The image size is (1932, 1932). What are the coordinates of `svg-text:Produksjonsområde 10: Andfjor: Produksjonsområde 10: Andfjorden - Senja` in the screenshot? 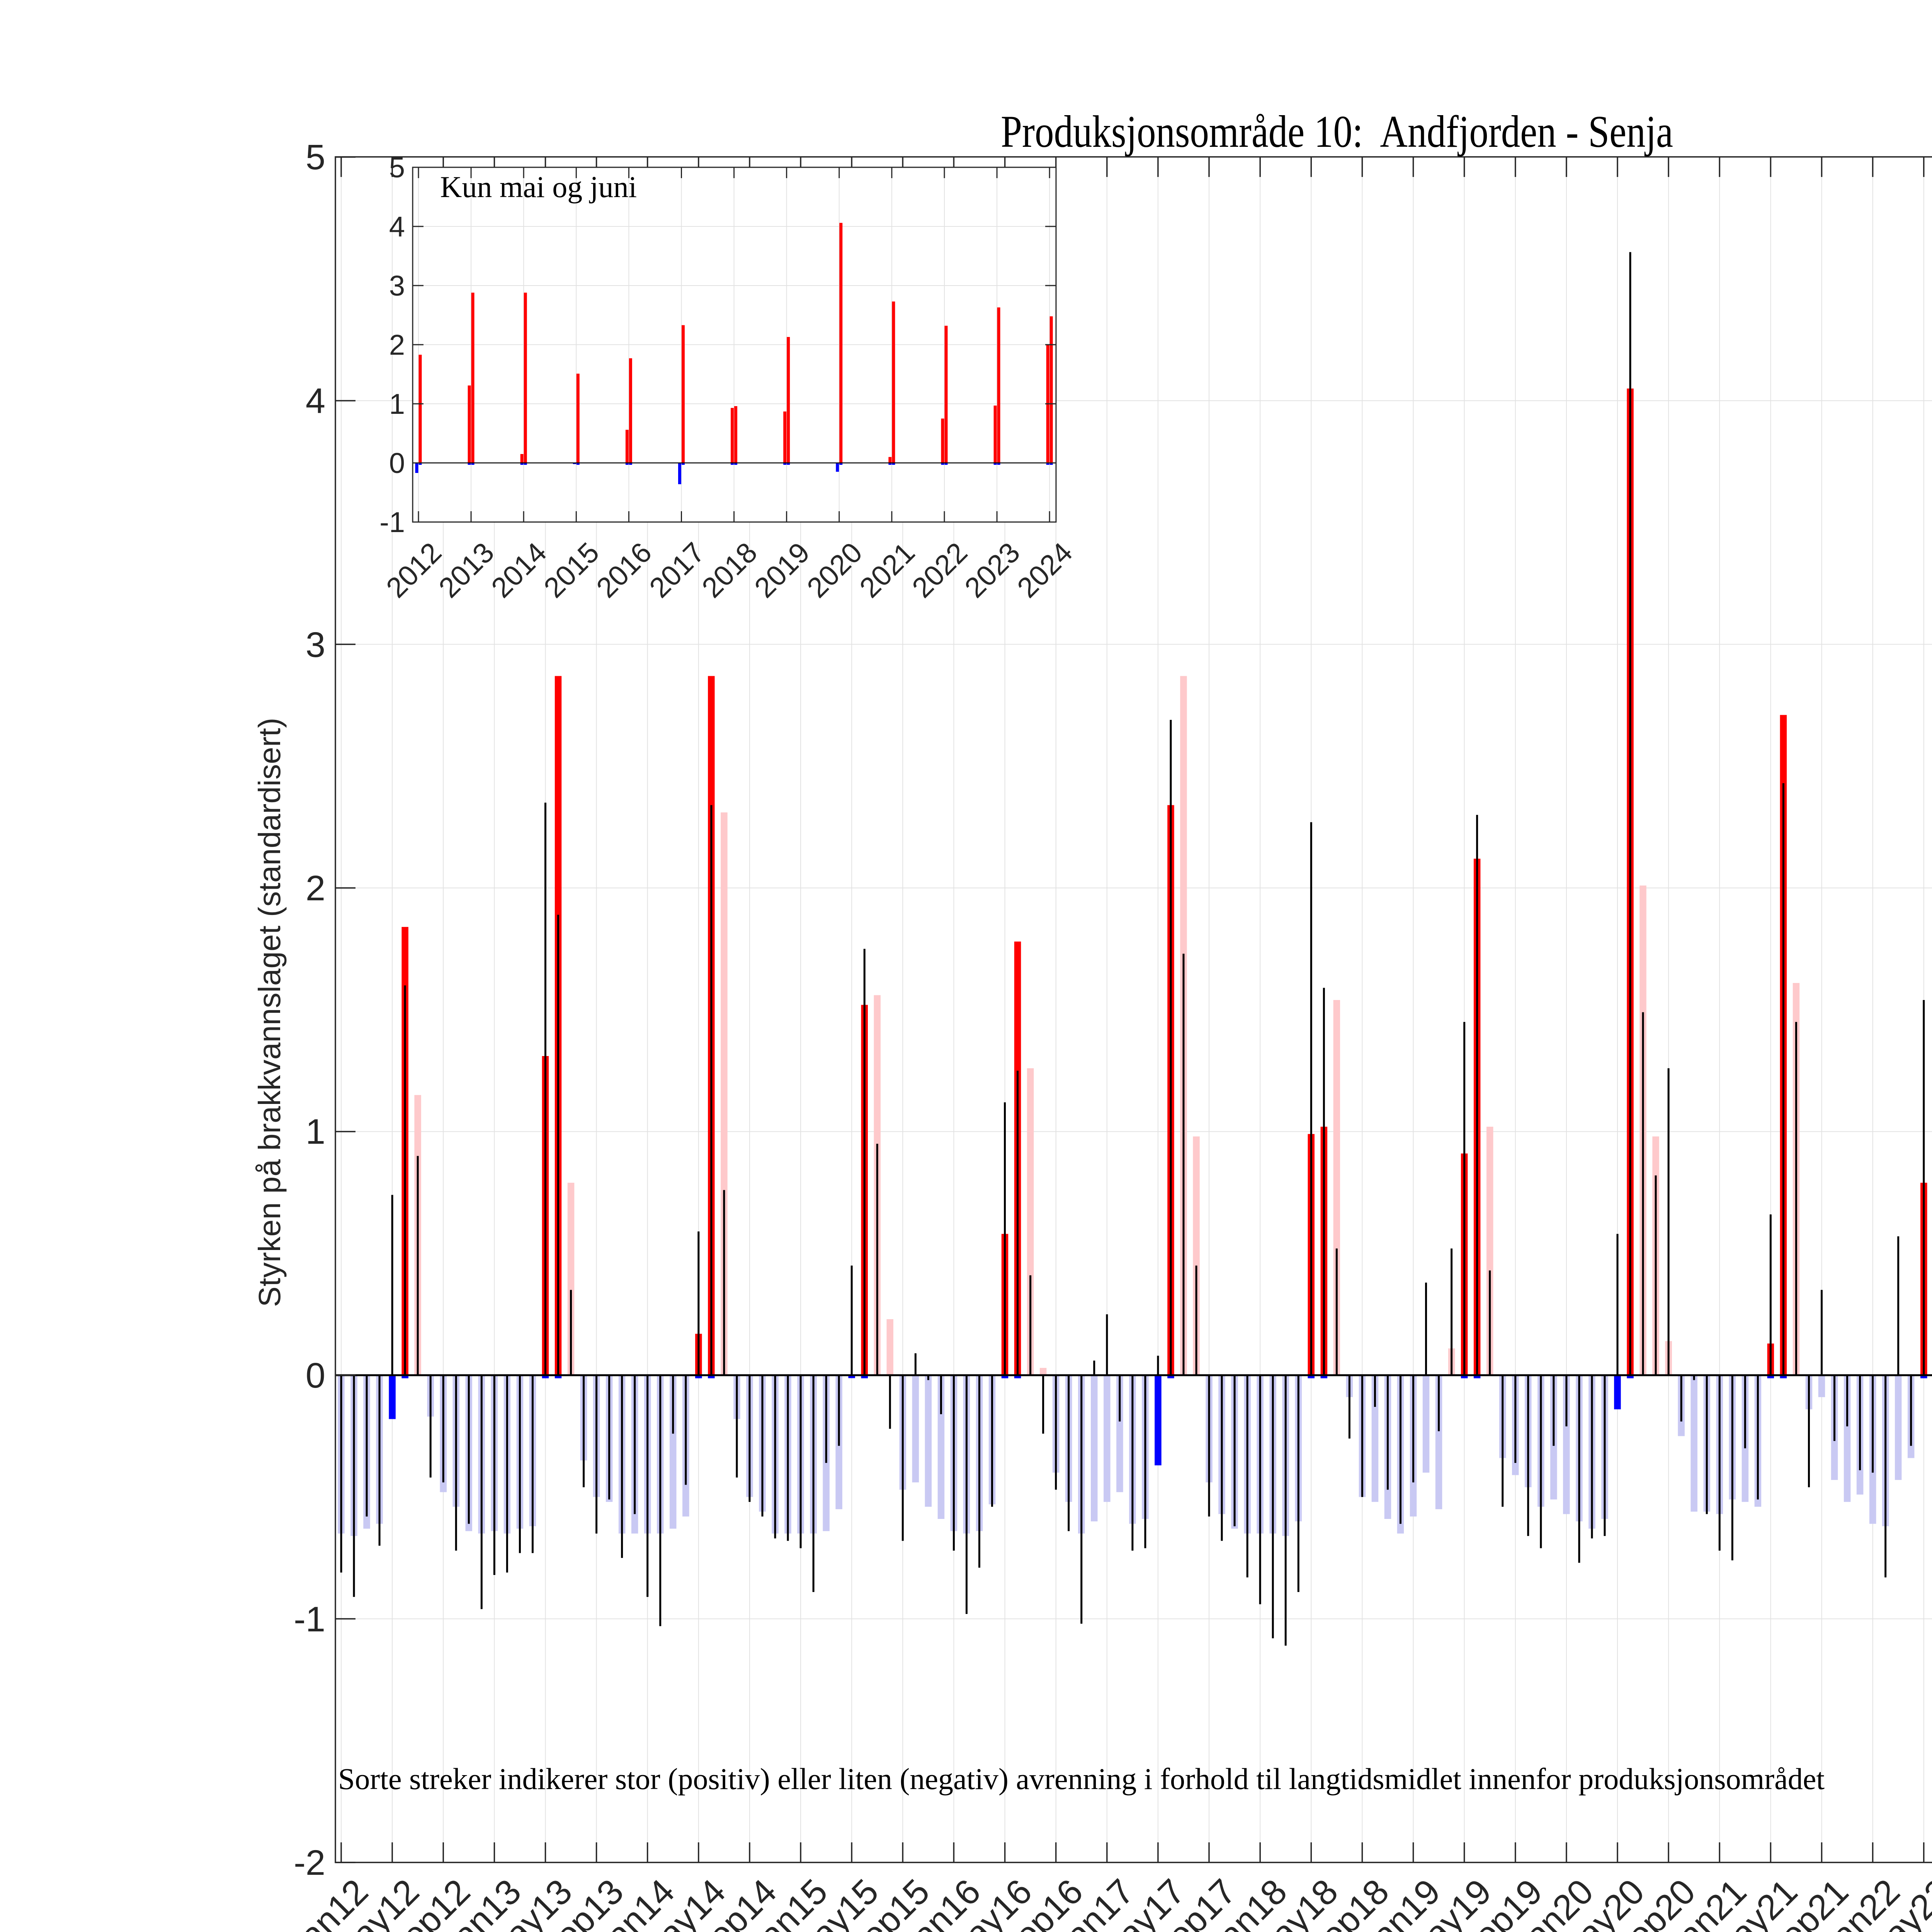 It's located at (1337, 131).